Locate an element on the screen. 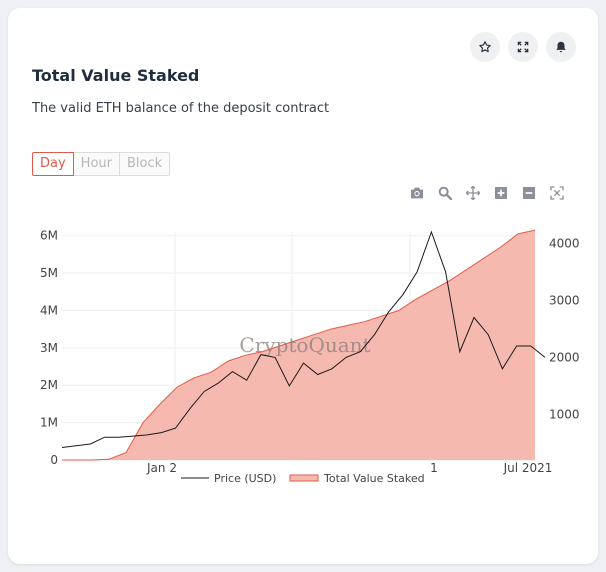 Image resolution: width=606 pixels, height=572 pixels. bell-button is located at coordinates (561, 47).